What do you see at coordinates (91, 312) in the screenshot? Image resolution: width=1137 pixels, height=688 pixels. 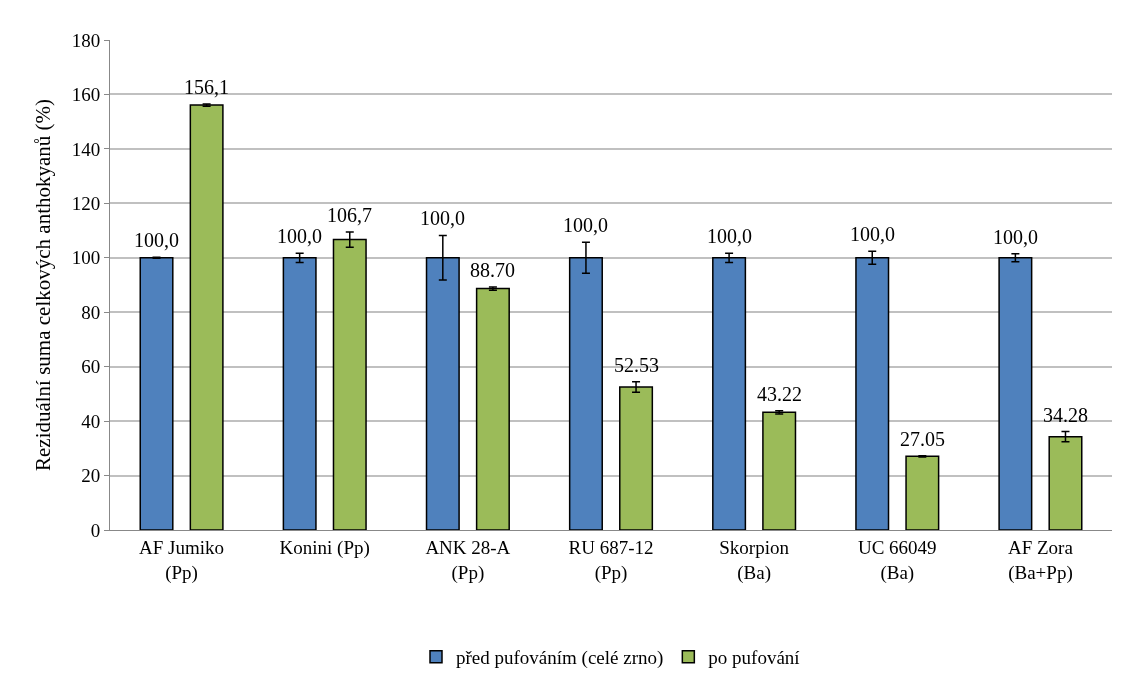 I see `y-tick-label: 80` at bounding box center [91, 312].